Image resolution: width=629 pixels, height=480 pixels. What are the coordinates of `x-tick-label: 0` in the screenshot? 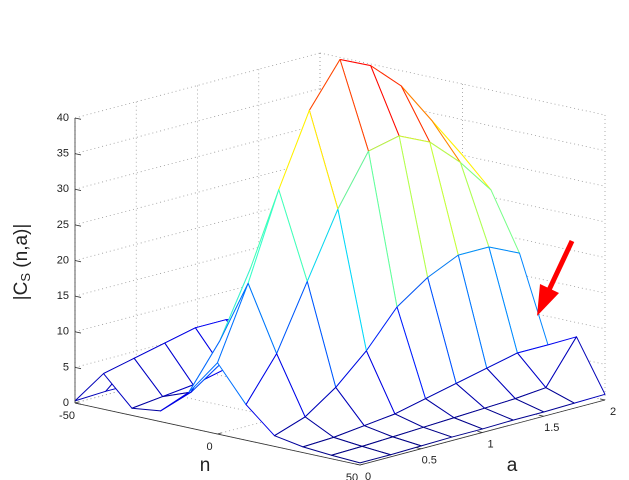 It's located at (209, 447).